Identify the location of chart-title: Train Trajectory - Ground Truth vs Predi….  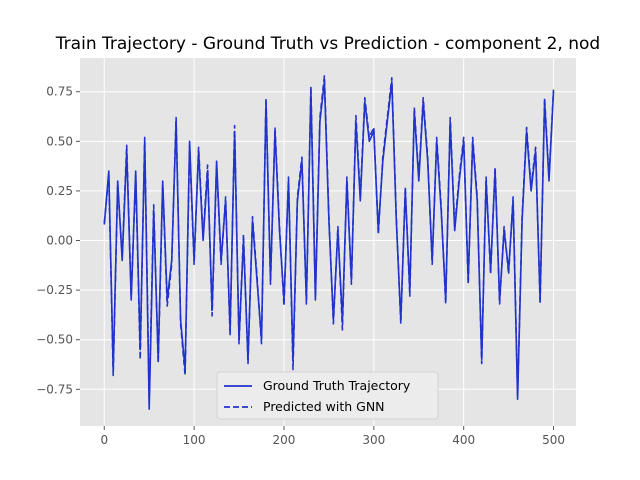
(327, 44).